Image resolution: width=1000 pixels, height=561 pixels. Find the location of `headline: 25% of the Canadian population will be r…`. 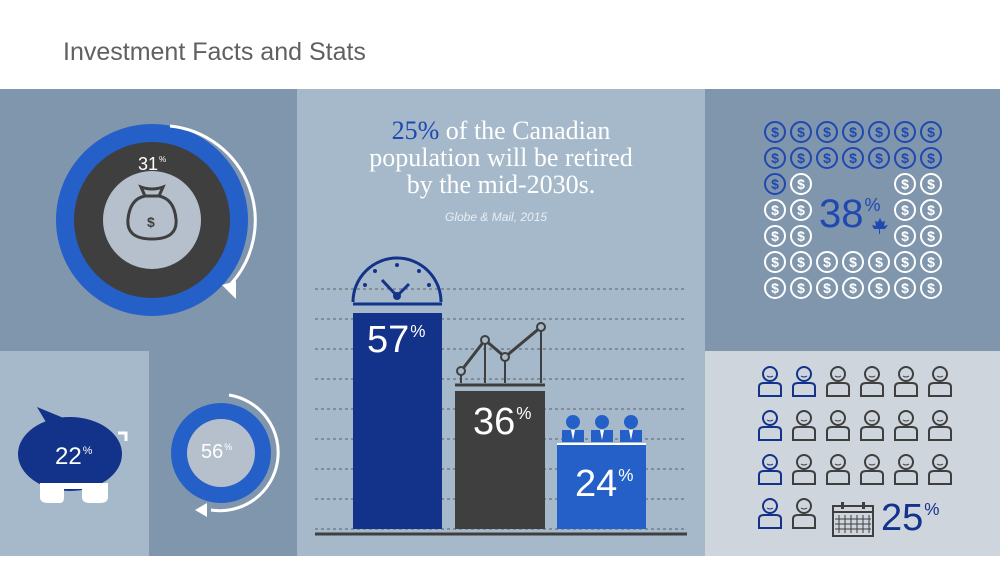

headline: 25% of the Canadian population will be r… is located at coordinates (501, 157).